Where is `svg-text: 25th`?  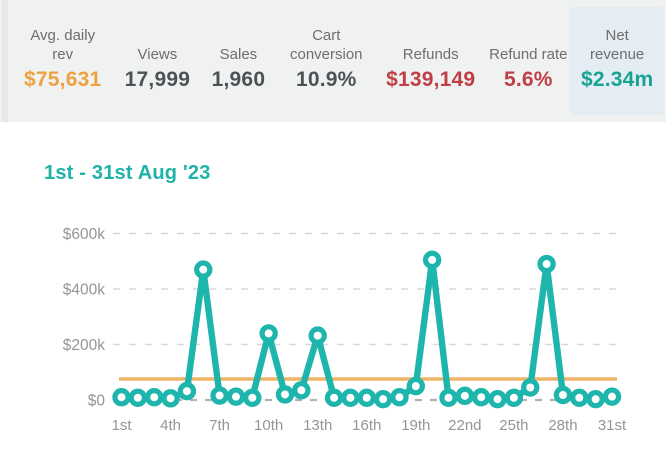 svg-text: 25th is located at coordinates (513, 425).